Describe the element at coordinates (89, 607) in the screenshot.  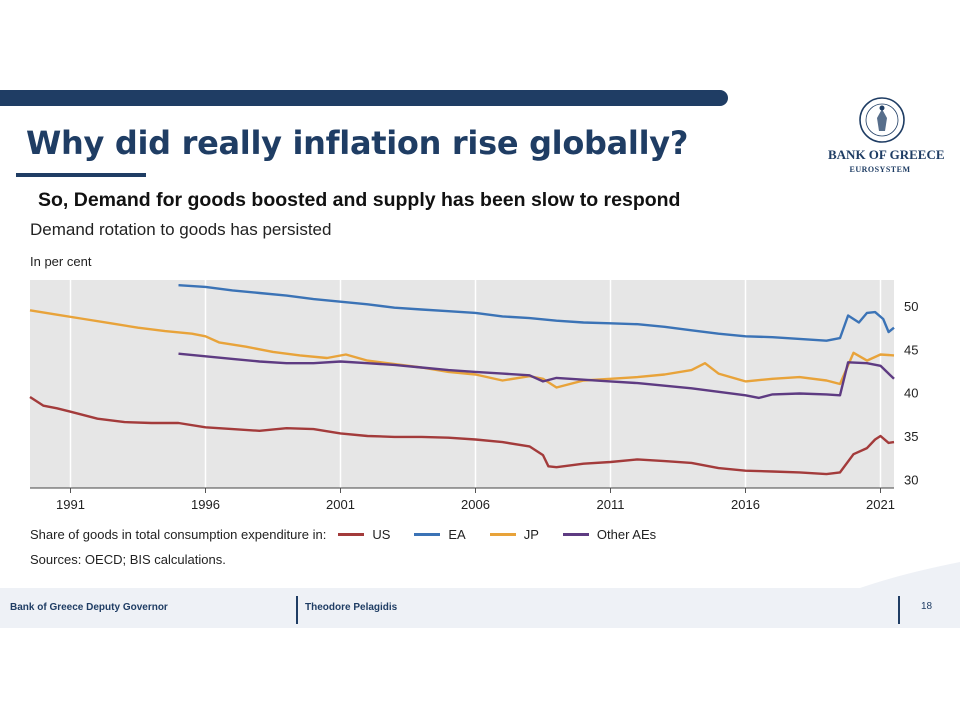
I see `footer-title: Bank of Greece Deputy Governor` at that location.